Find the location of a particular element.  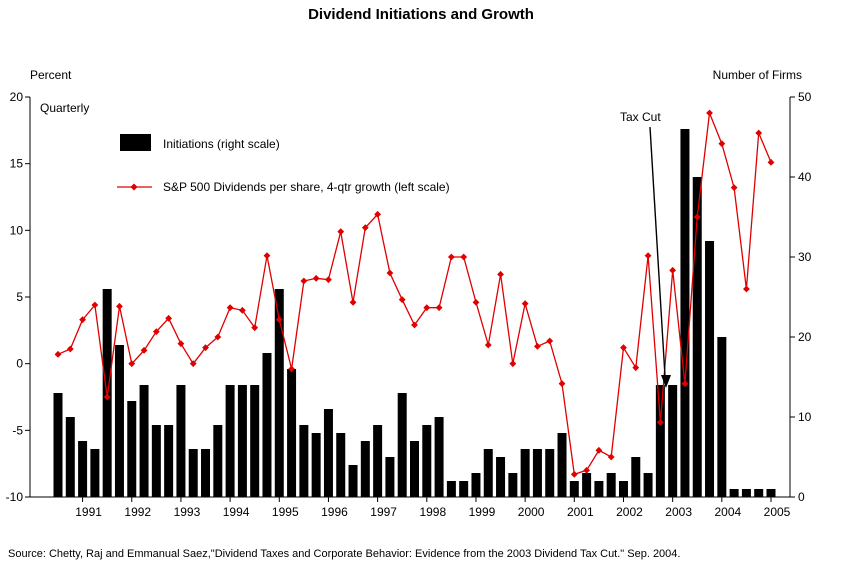

x-tick-label: 1992 is located at coordinates (137, 512).